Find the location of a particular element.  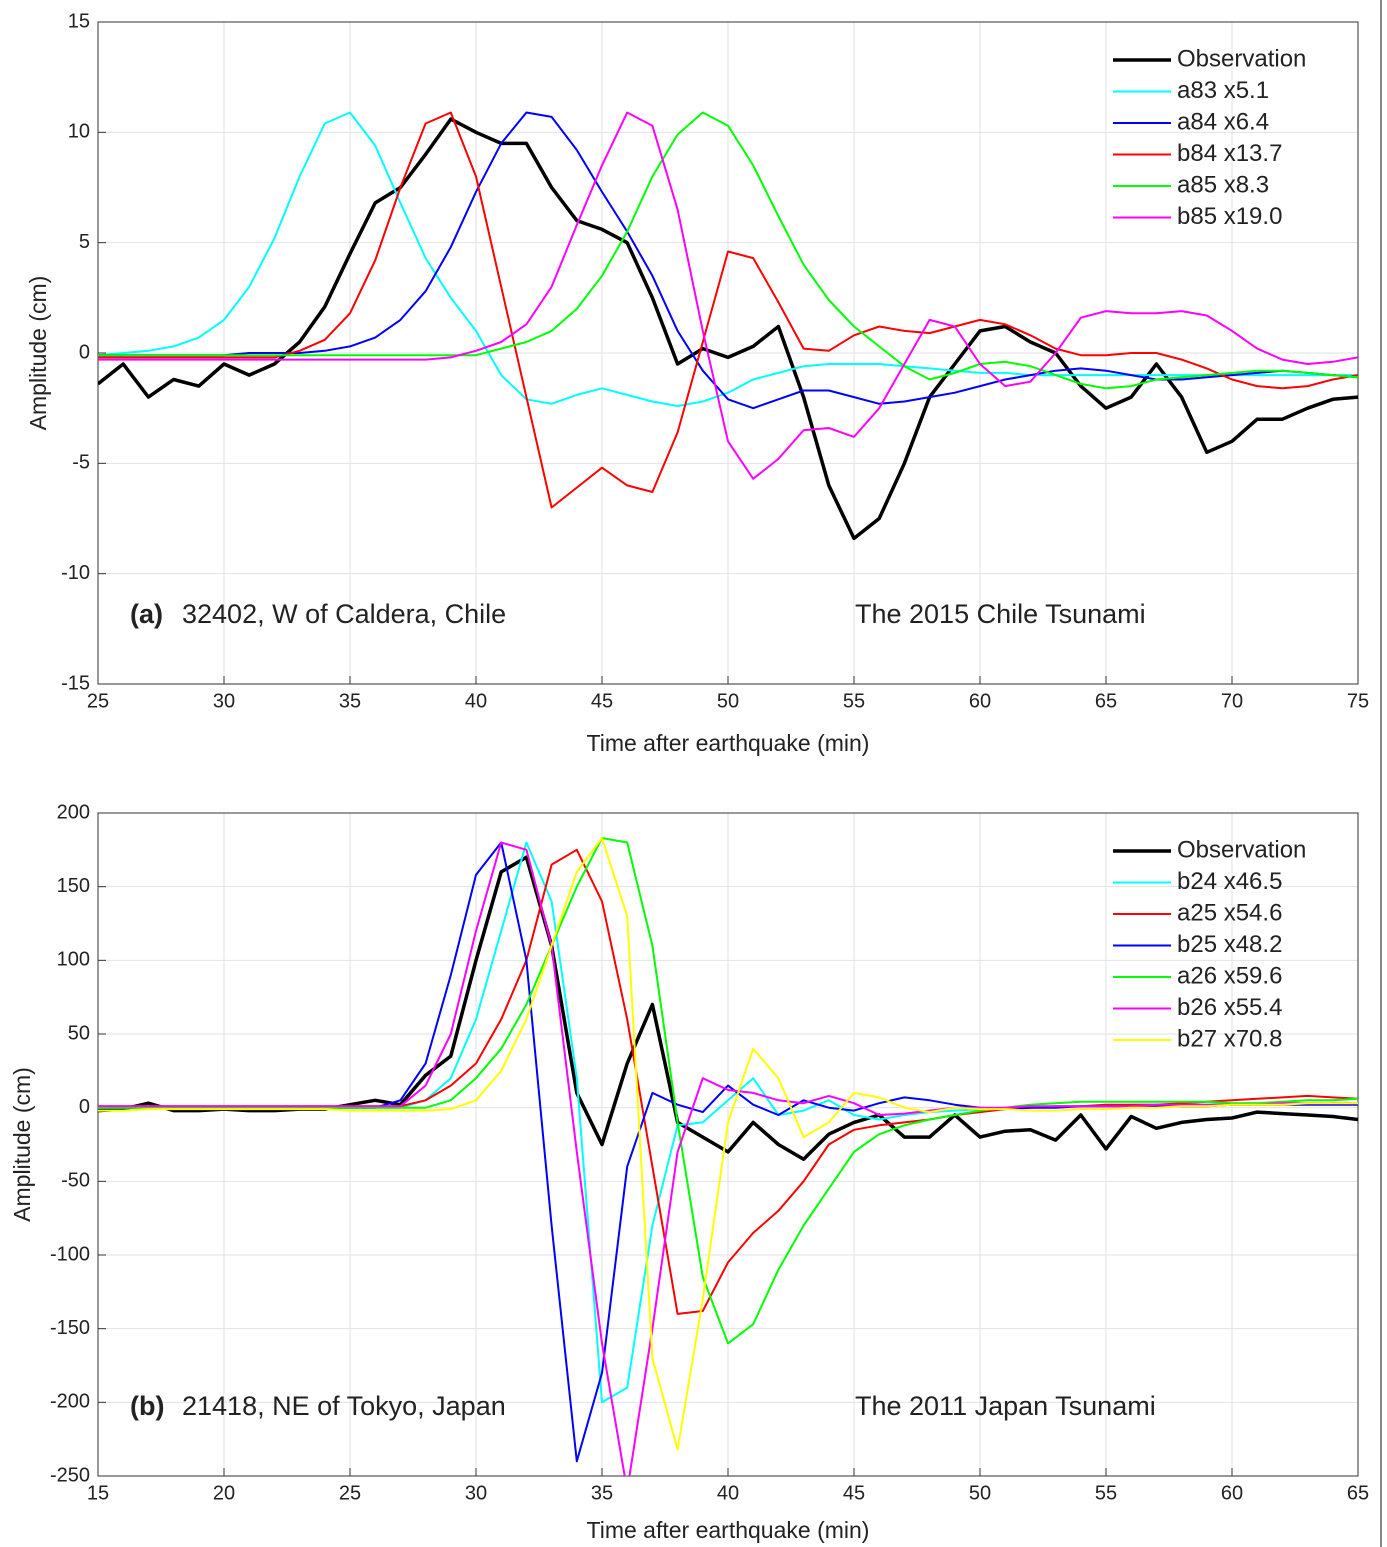

legend-label: b24 x46.5 is located at coordinates (1229, 881).